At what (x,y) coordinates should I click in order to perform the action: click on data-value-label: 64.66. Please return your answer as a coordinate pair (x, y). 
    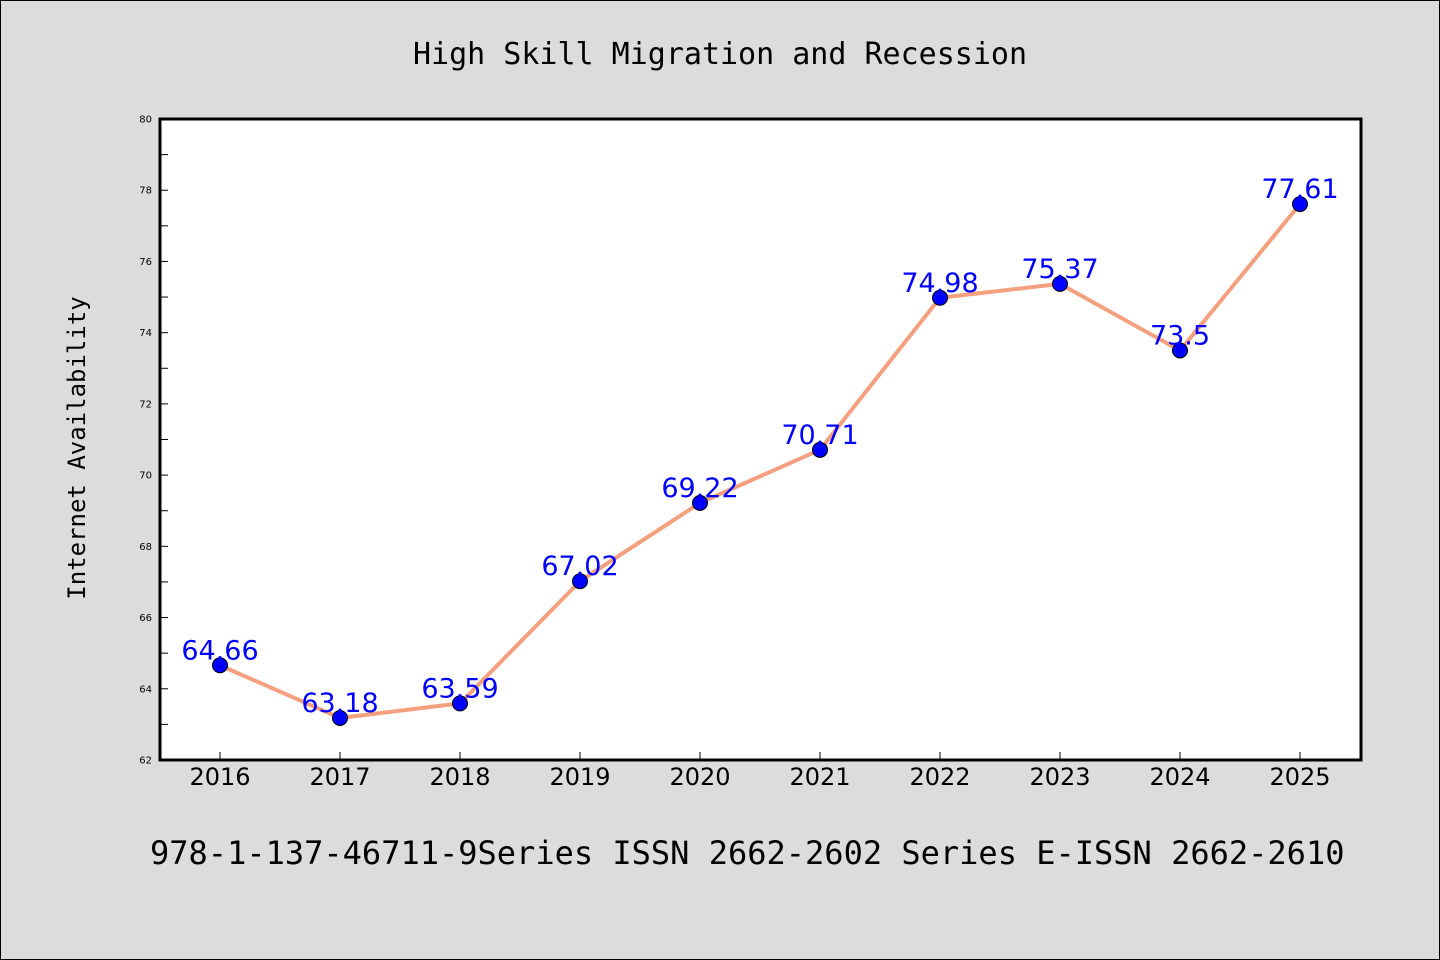
    Looking at the image, I should click on (219, 650).